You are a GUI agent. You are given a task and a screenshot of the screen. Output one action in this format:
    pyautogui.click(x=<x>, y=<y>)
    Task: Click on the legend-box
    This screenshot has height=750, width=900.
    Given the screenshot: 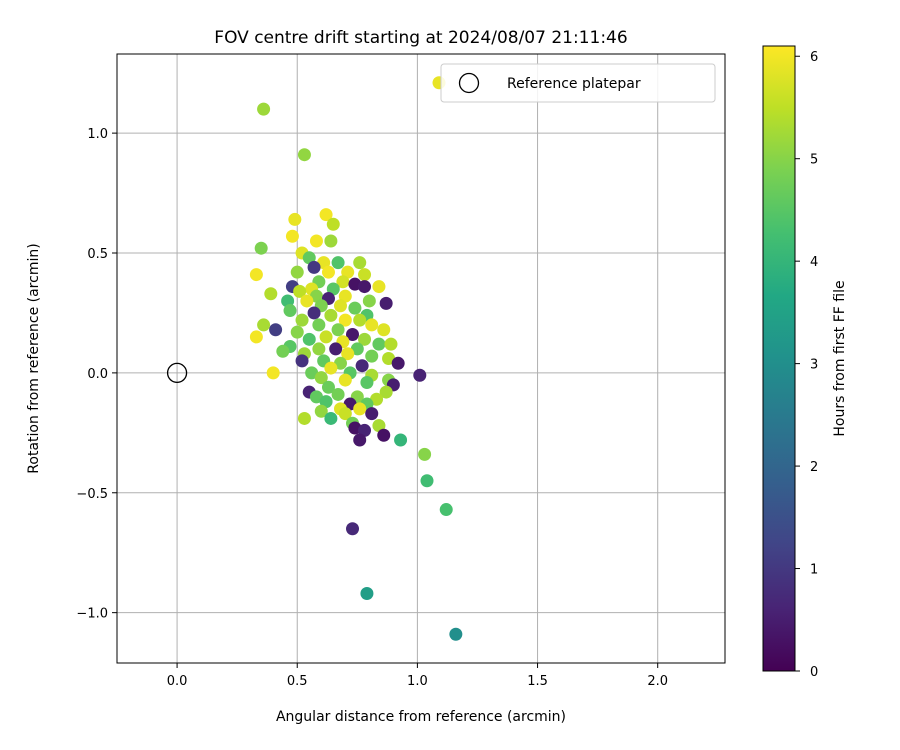 What is the action you would take?
    pyautogui.click(x=578, y=83)
    